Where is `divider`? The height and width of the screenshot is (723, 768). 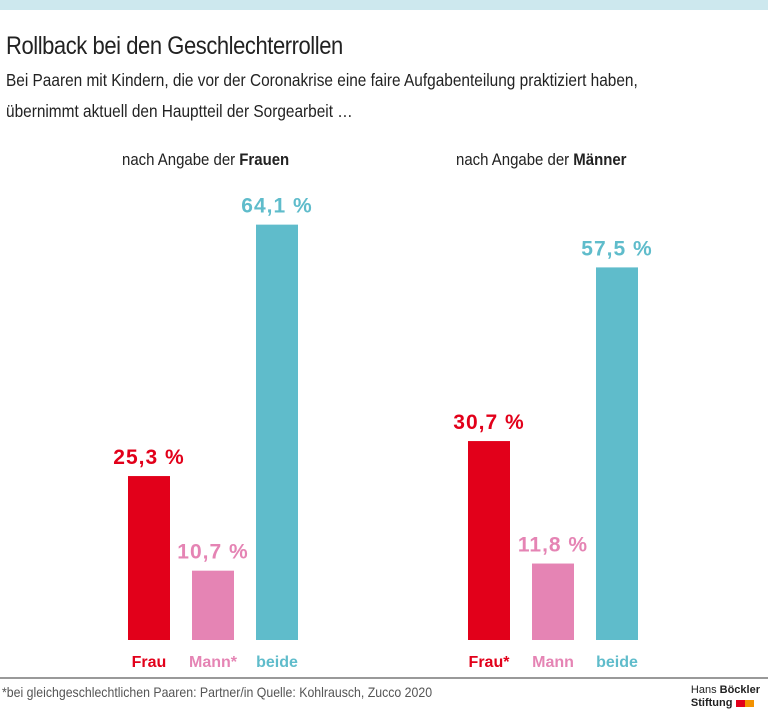 divider is located at coordinates (384, 678).